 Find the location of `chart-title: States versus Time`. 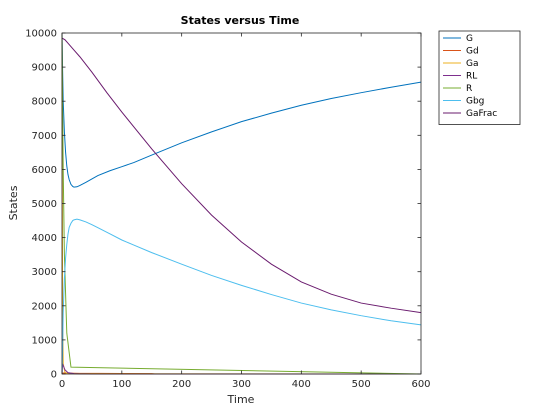

chart-title: States versus Time is located at coordinates (240, 20).